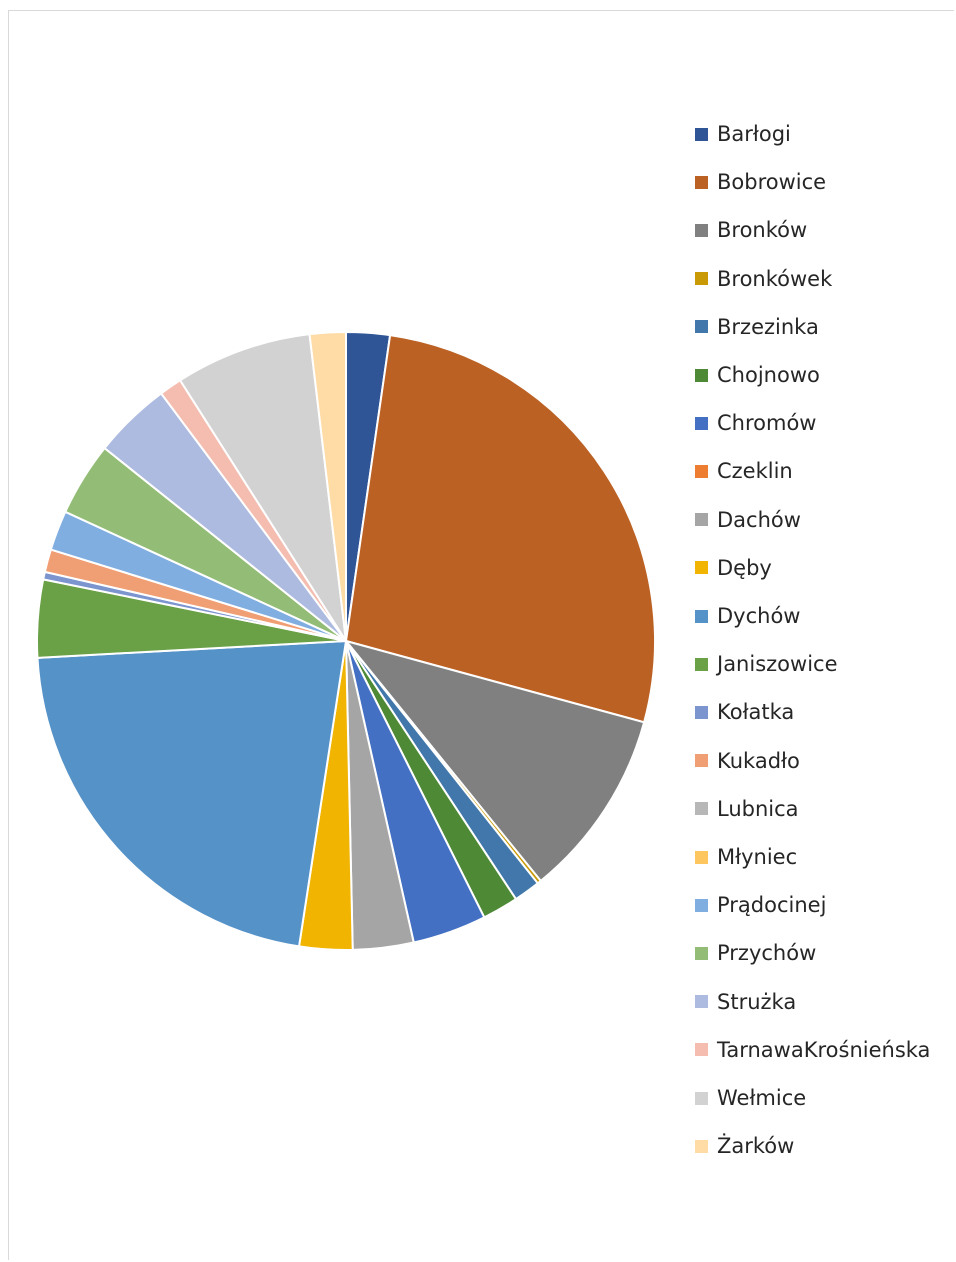 The image size is (956, 1262). I want to click on legend-label: Dęby, so click(744, 567).